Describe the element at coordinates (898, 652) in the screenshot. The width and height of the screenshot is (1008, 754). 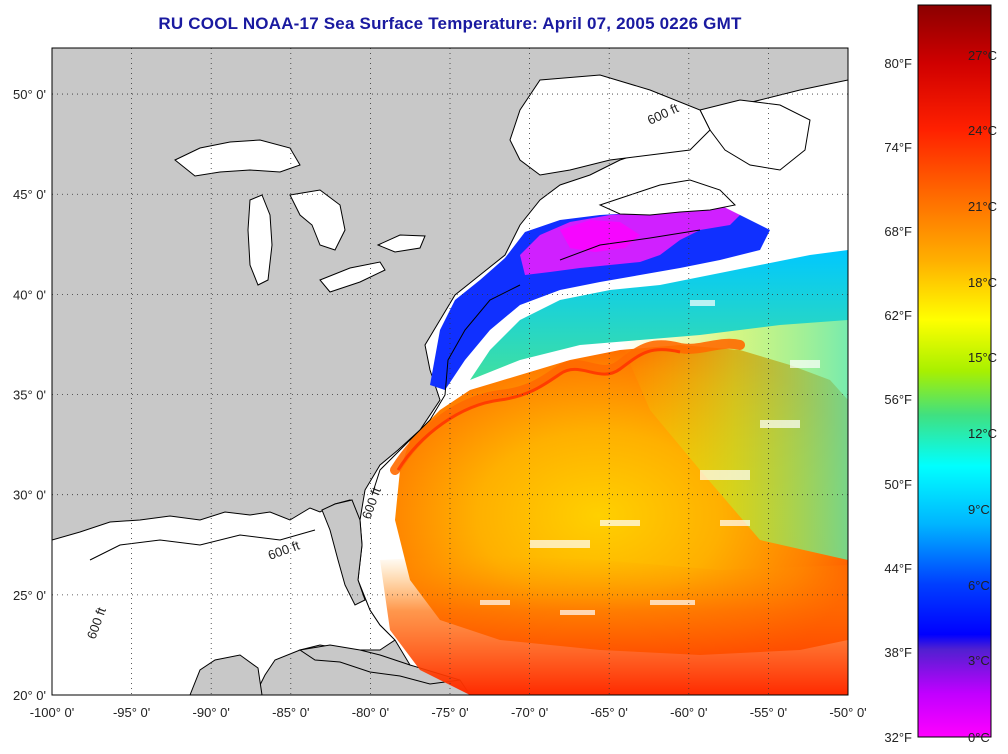
I see `fahrenheit-label: 38°F` at that location.